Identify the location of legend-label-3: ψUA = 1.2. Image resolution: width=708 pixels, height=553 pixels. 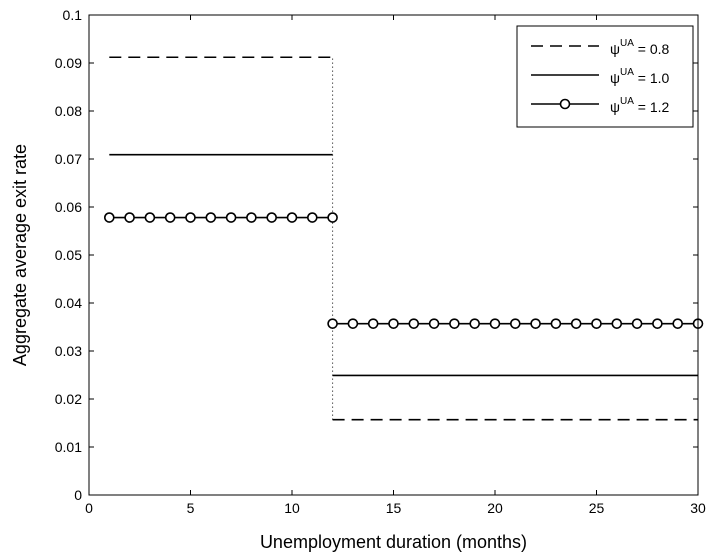
(640, 105).